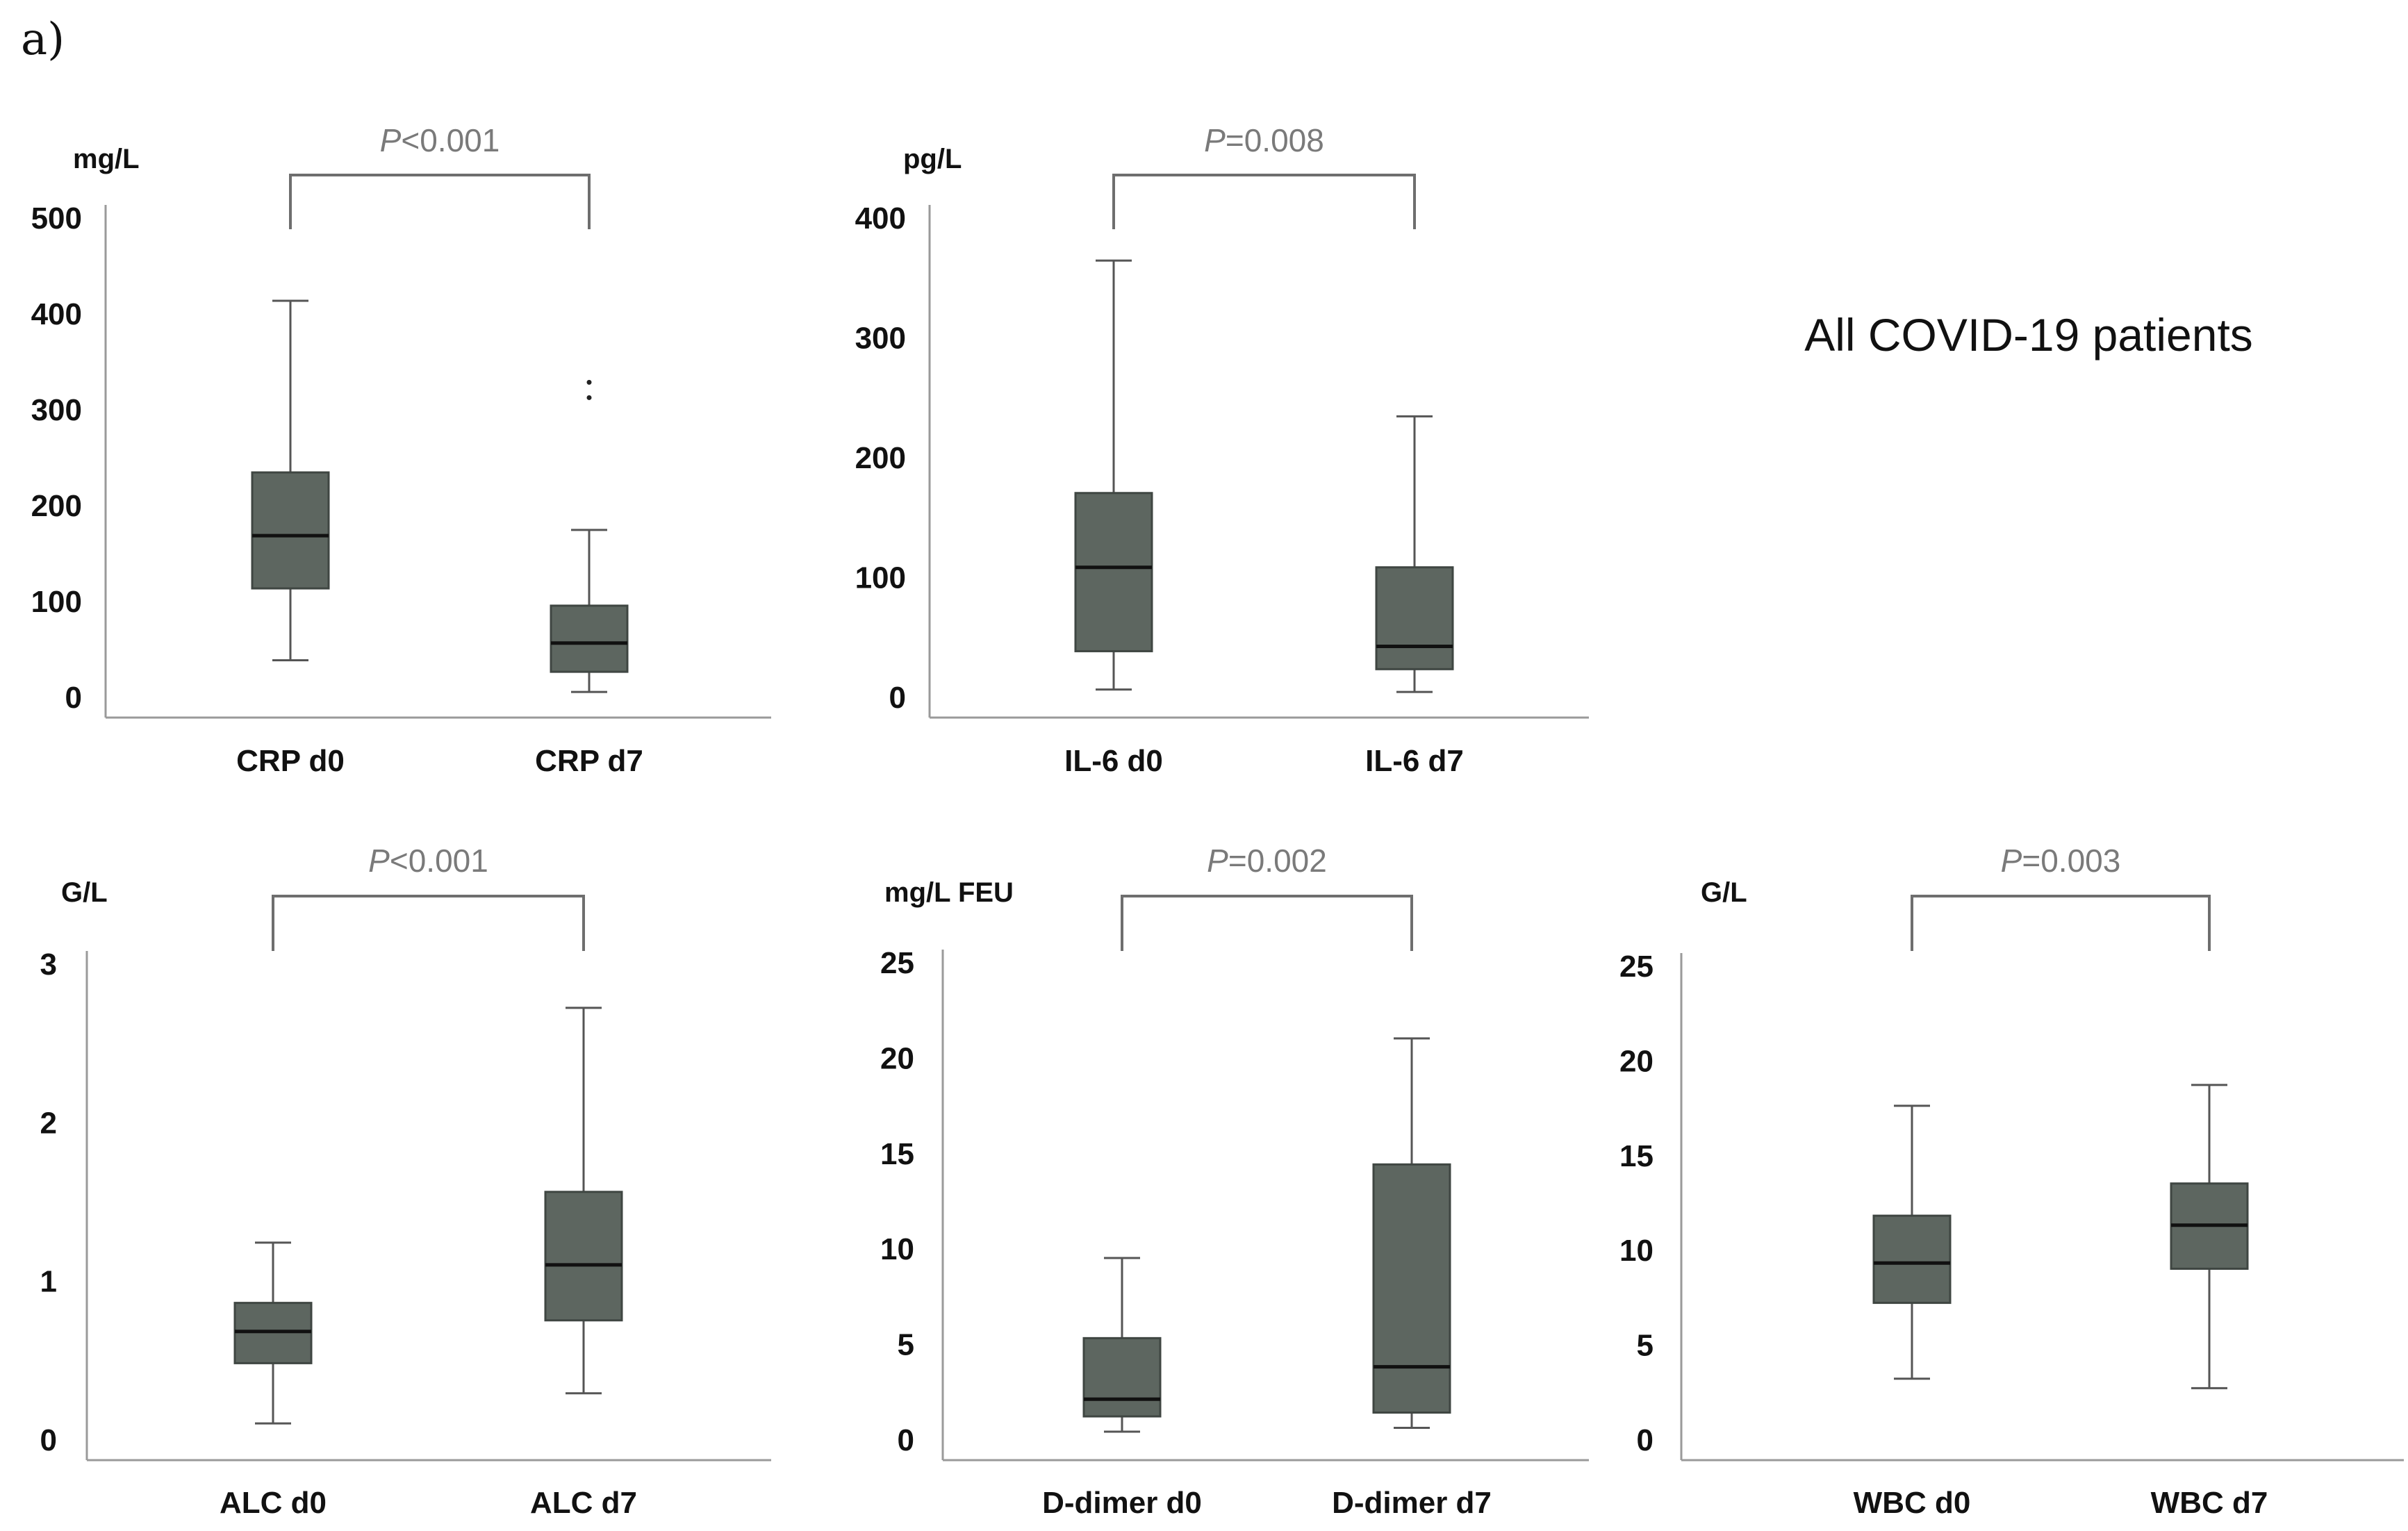 The width and height of the screenshot is (2408, 1531). What do you see at coordinates (48, 1282) in the screenshot?
I see `y-tick-label: 1` at bounding box center [48, 1282].